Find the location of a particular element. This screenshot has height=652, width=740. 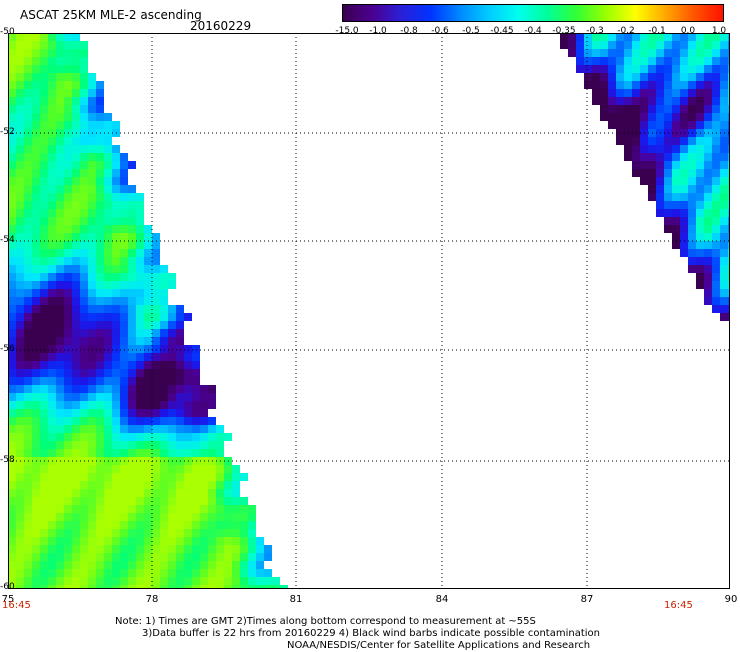

x-label-84: 84 is located at coordinates (442, 599).